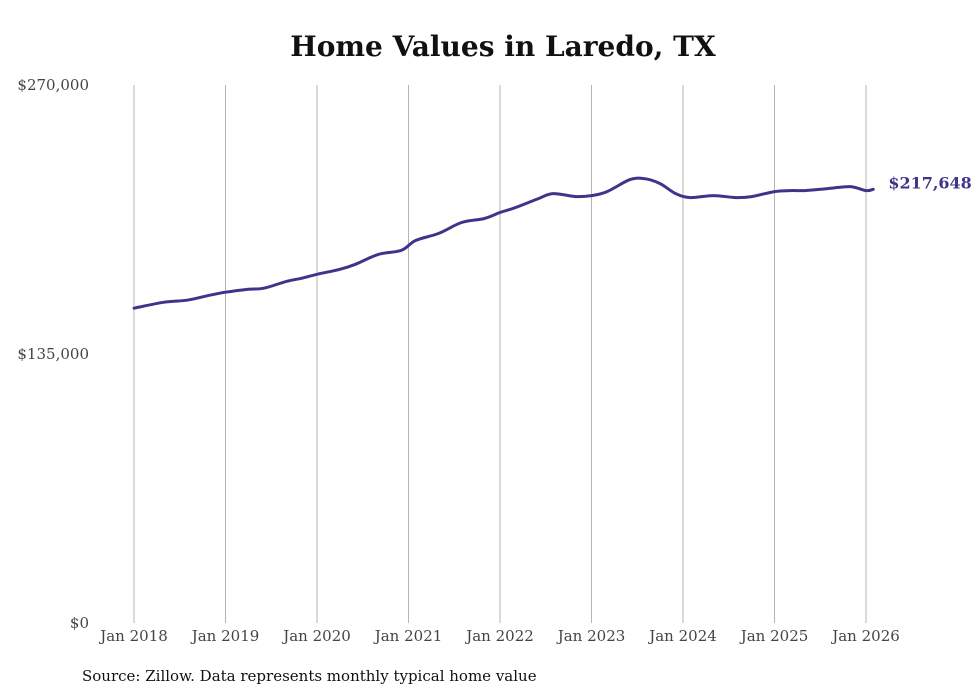 This screenshot has height=699, width=980. I want to click on x-tick-label: Jan 2022, so click(499, 636).